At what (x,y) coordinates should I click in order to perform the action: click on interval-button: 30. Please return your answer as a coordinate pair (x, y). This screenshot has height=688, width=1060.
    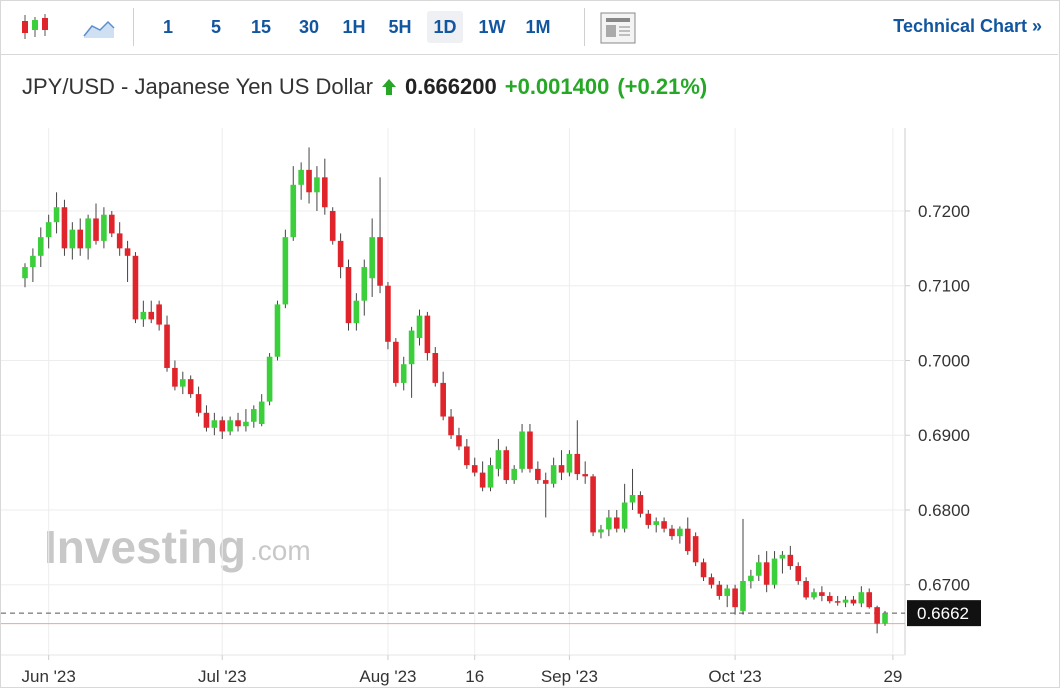
    Looking at the image, I should click on (309, 27).